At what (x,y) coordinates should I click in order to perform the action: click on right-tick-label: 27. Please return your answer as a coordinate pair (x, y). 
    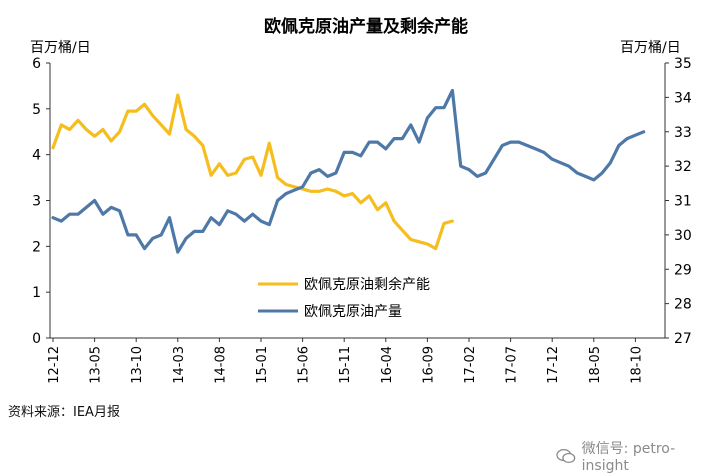
    Looking at the image, I should click on (683, 339).